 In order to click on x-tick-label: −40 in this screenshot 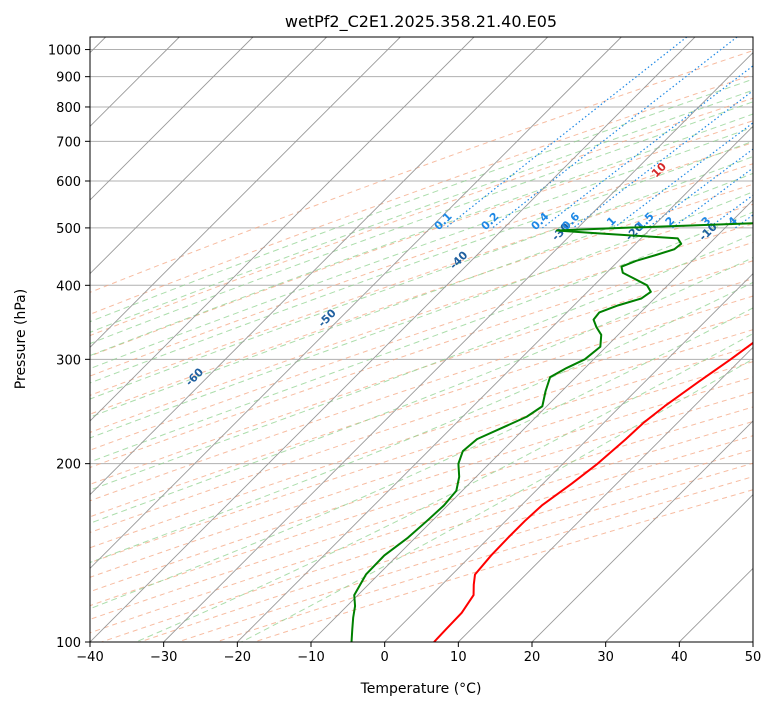, I will do `click(89, 657)`.